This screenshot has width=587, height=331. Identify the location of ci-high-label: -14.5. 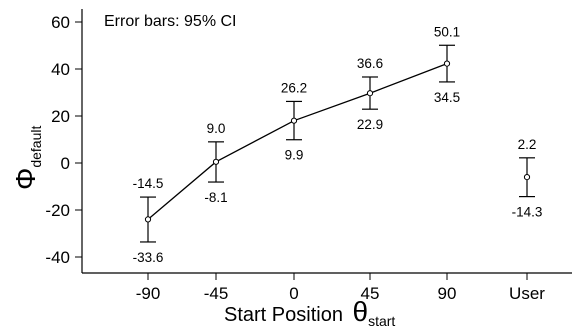
(148, 183).